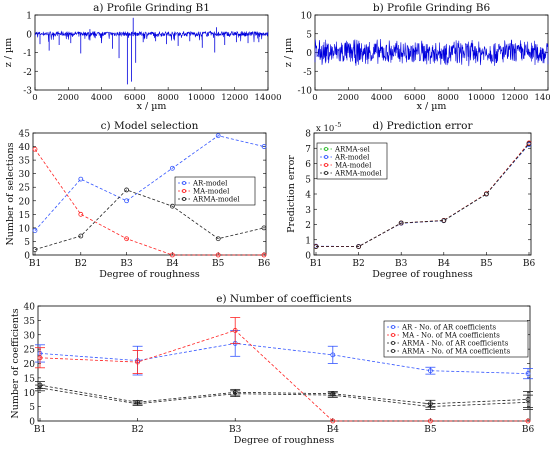 This screenshot has height=453, width=550. I want to click on x-tick-label: 14000, so click(542, 98).